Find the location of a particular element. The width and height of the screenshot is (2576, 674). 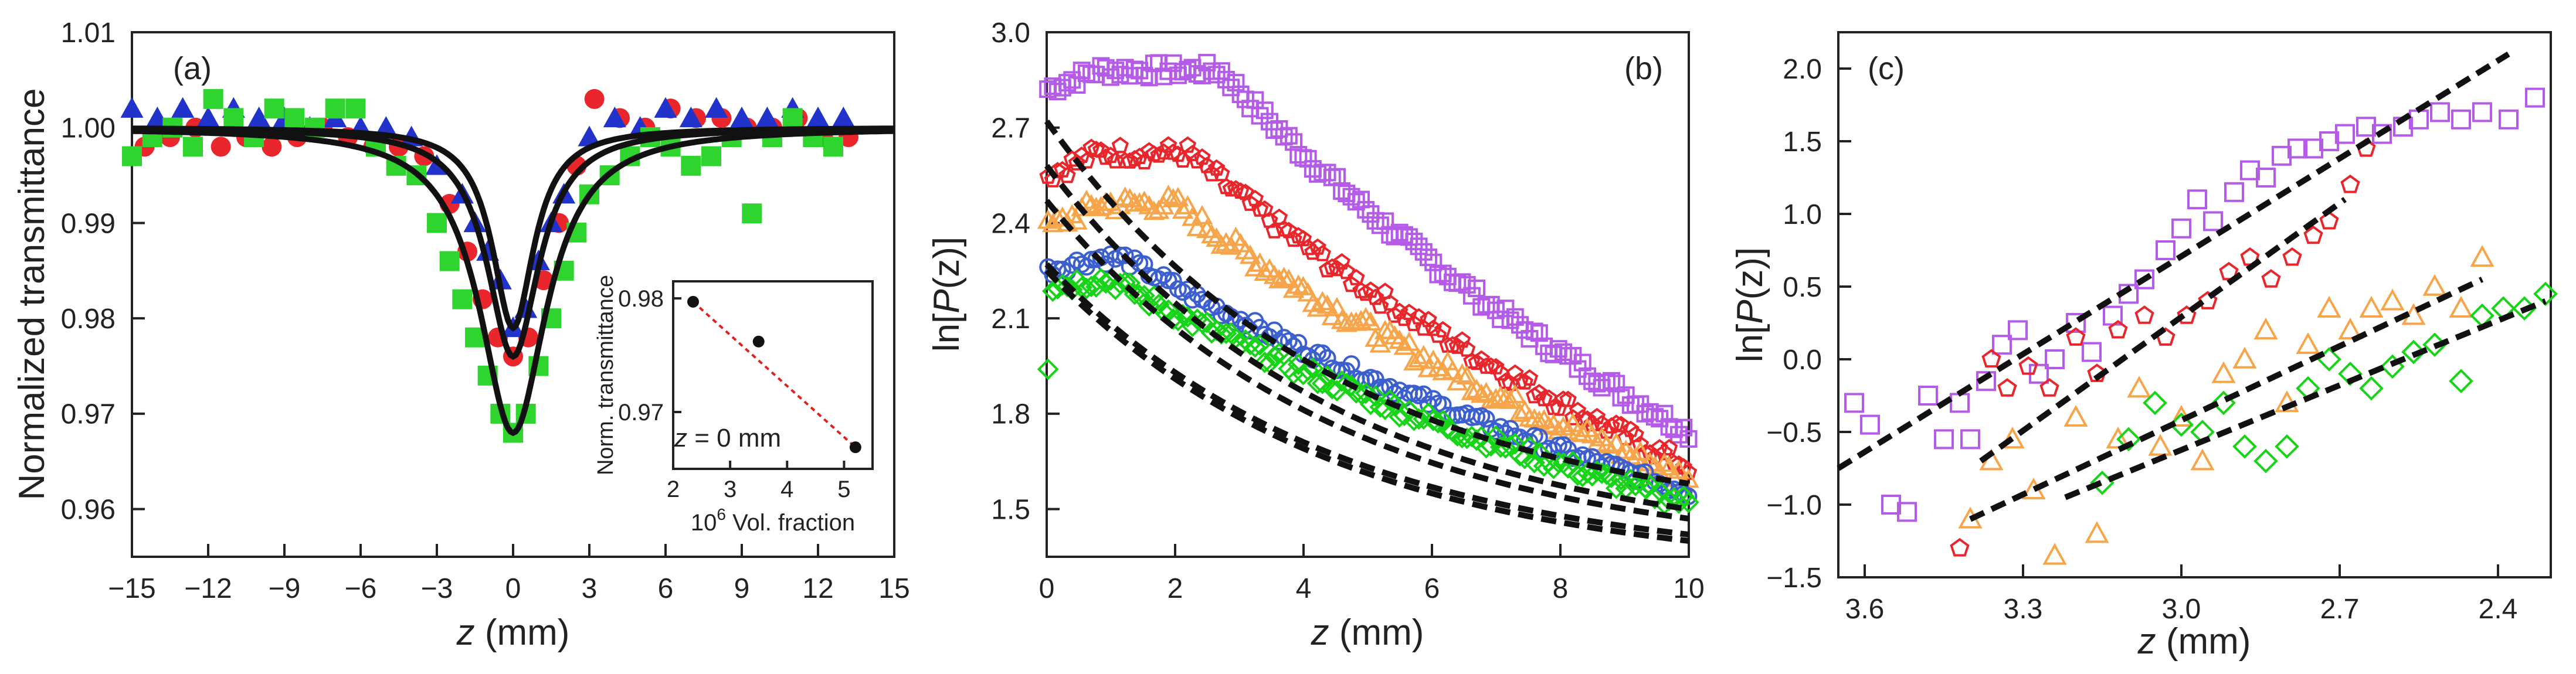

panel-b-y-tick-label: 2.1 is located at coordinates (1010, 319).